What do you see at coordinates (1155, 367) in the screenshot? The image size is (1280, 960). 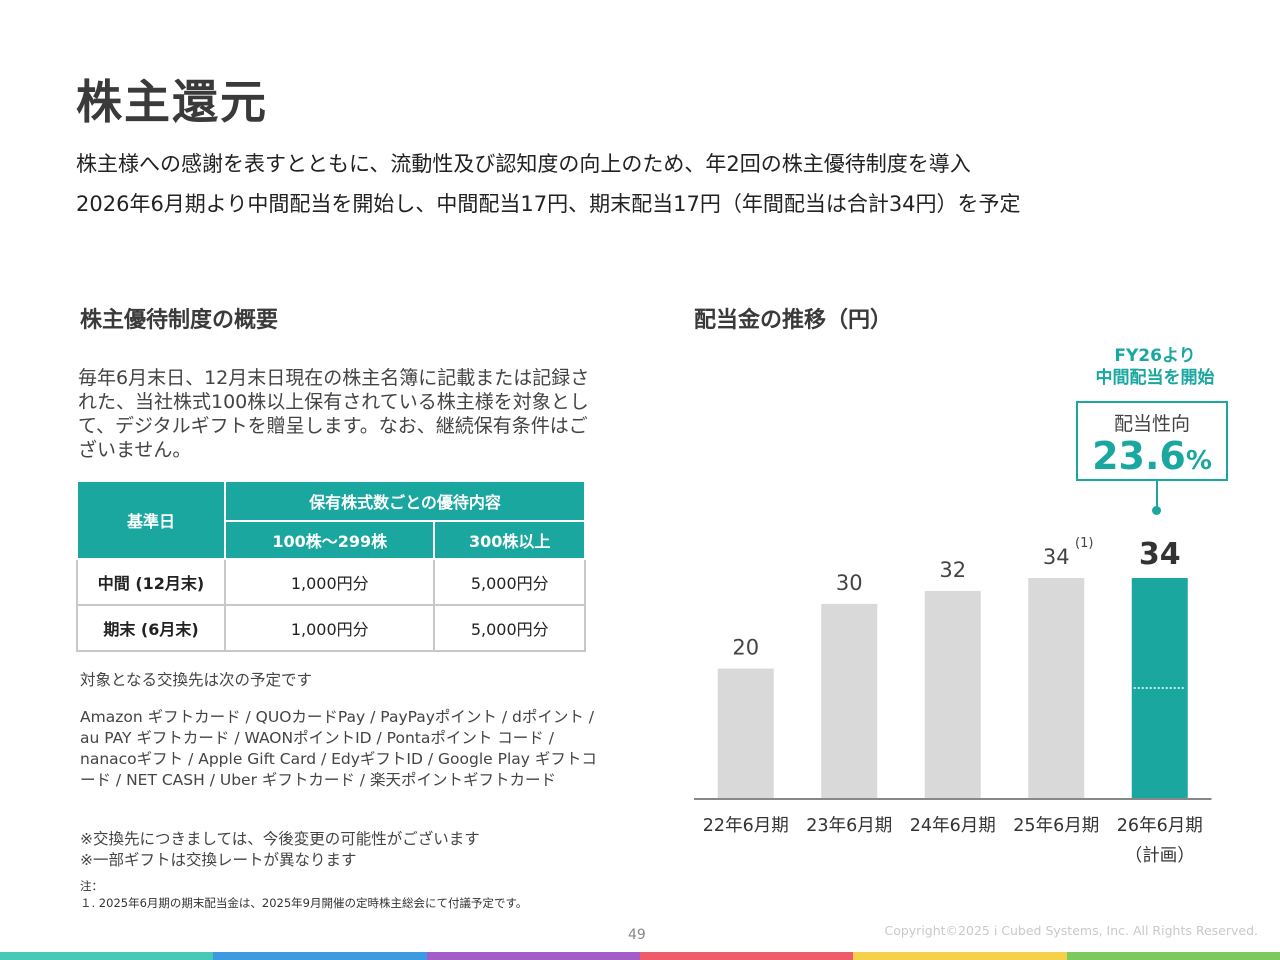 I see `callout-heading: FY26より 中間配当を開始` at bounding box center [1155, 367].